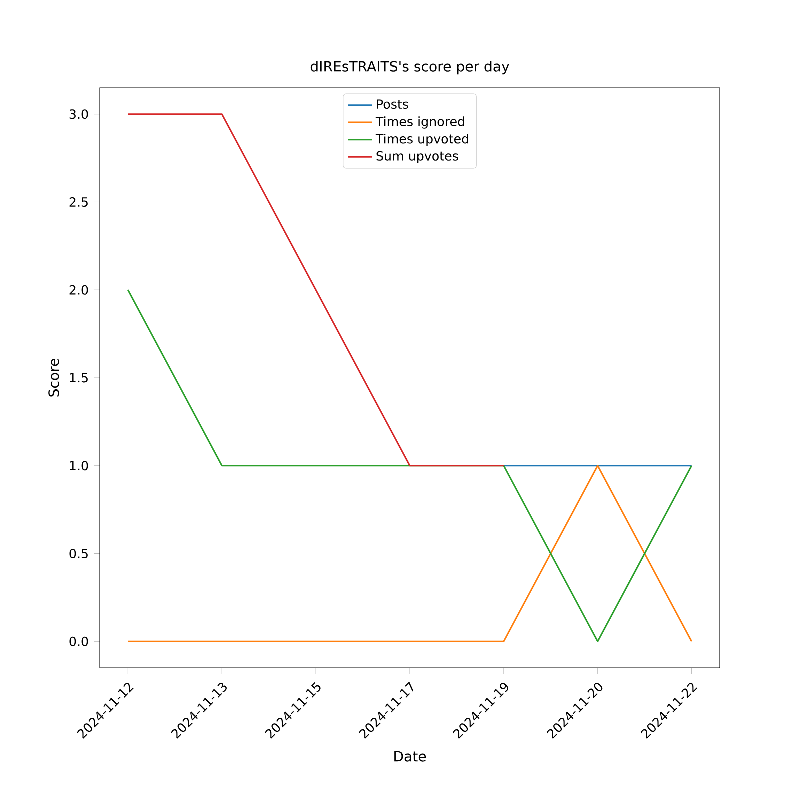 The width and height of the screenshot is (800, 800). I want to click on legend-label: Times ignored, so click(420, 122).